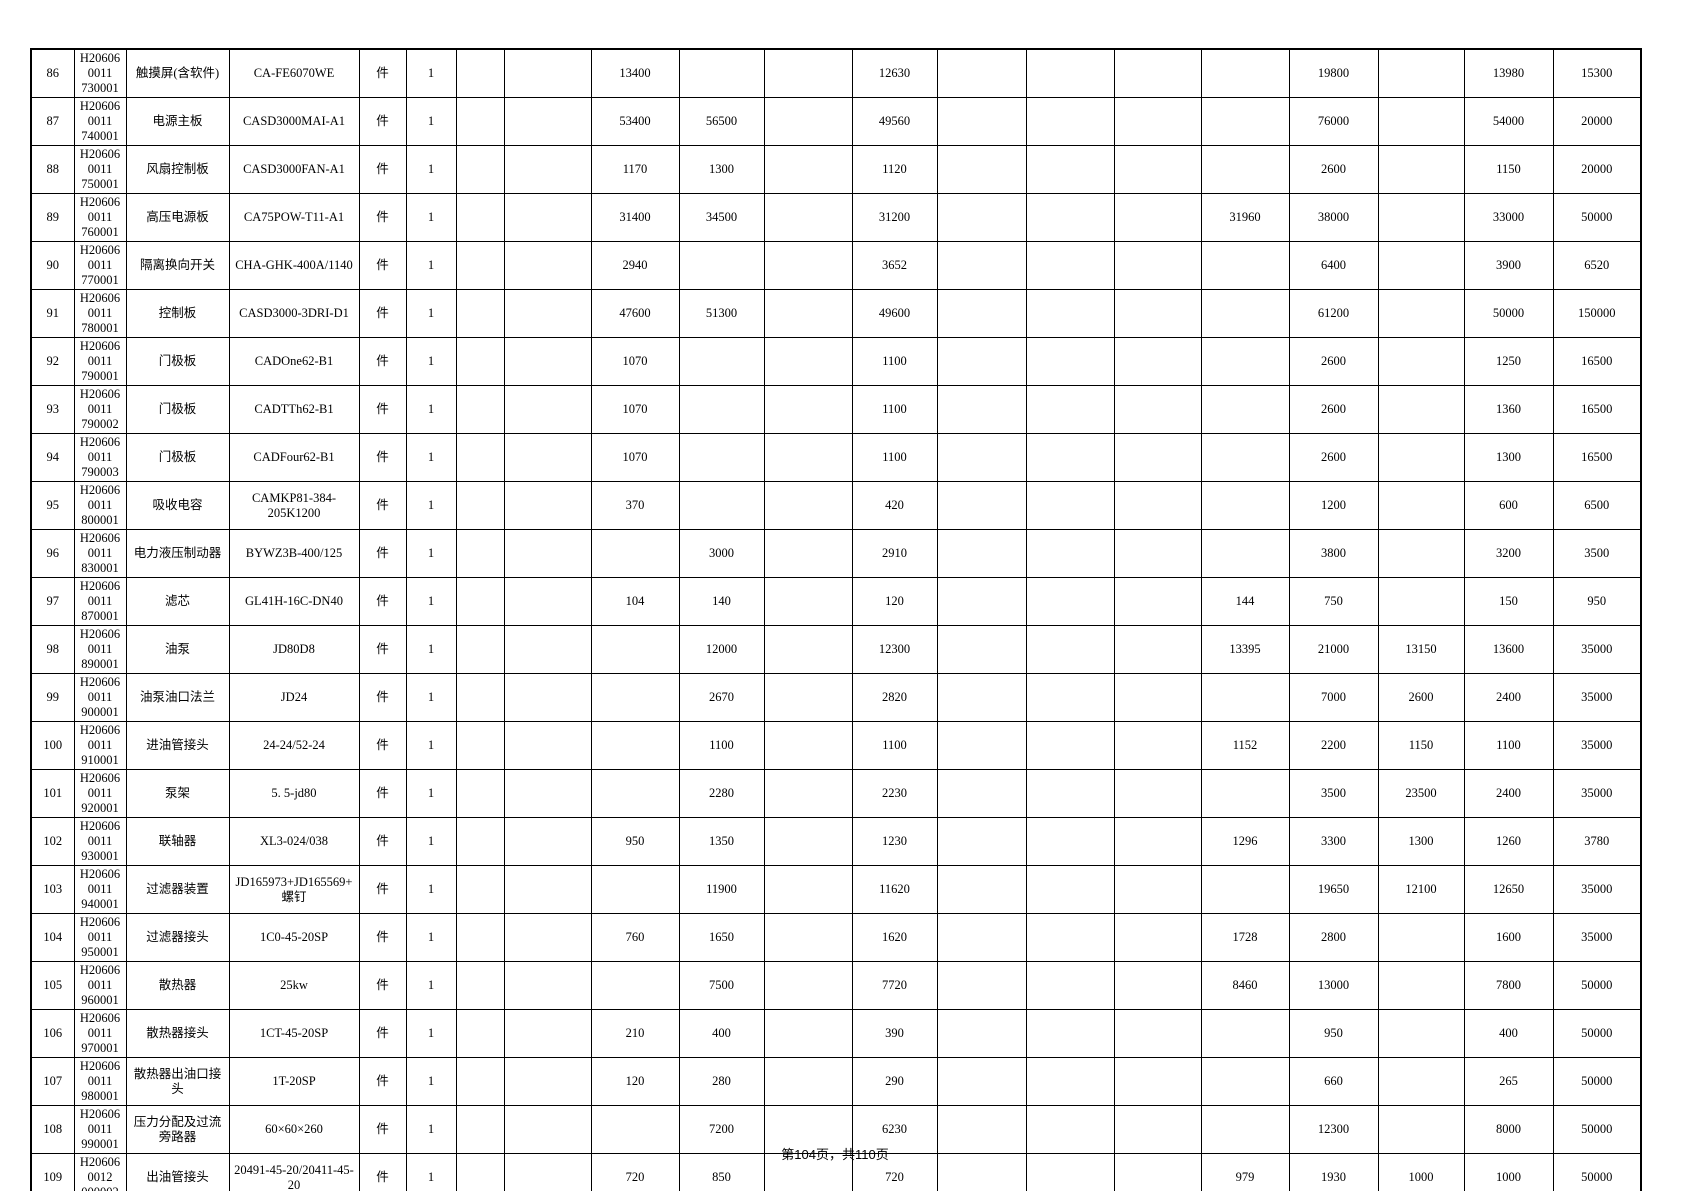  Describe the element at coordinates (294, 1172) in the screenshot. I see `spec-cell: 20491-45-20/20411-45-20` at that location.